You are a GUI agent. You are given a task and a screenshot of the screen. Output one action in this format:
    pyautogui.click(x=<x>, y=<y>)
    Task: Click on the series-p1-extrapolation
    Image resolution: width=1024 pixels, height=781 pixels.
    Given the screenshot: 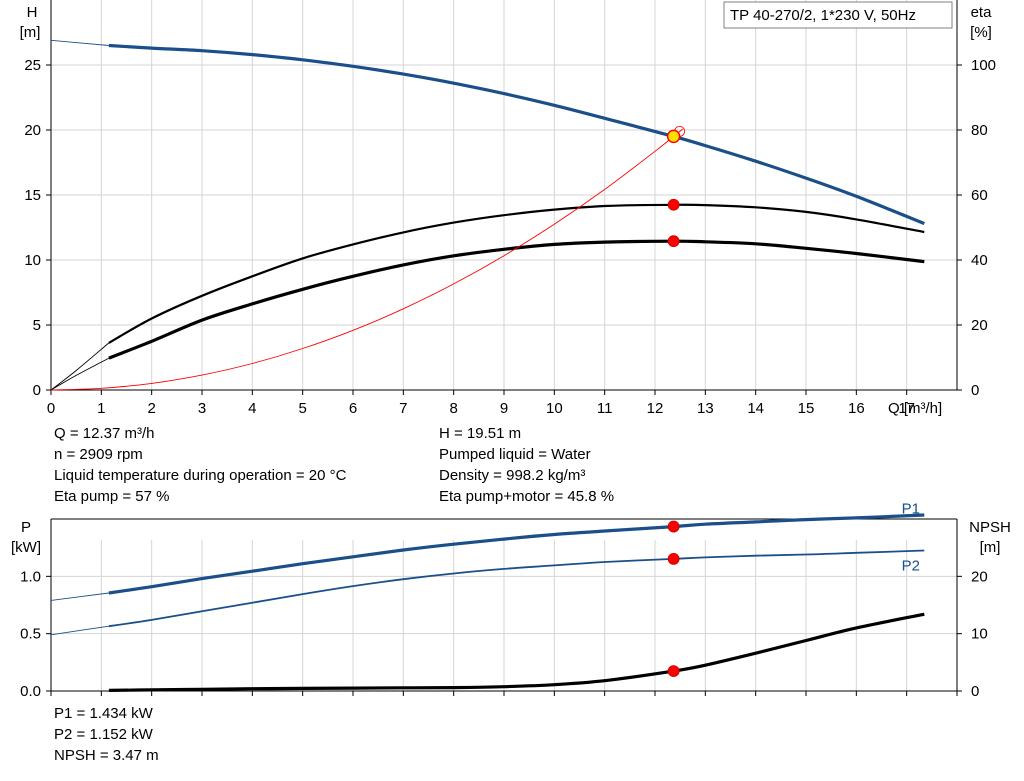 What is the action you would take?
    pyautogui.click(x=79, y=596)
    